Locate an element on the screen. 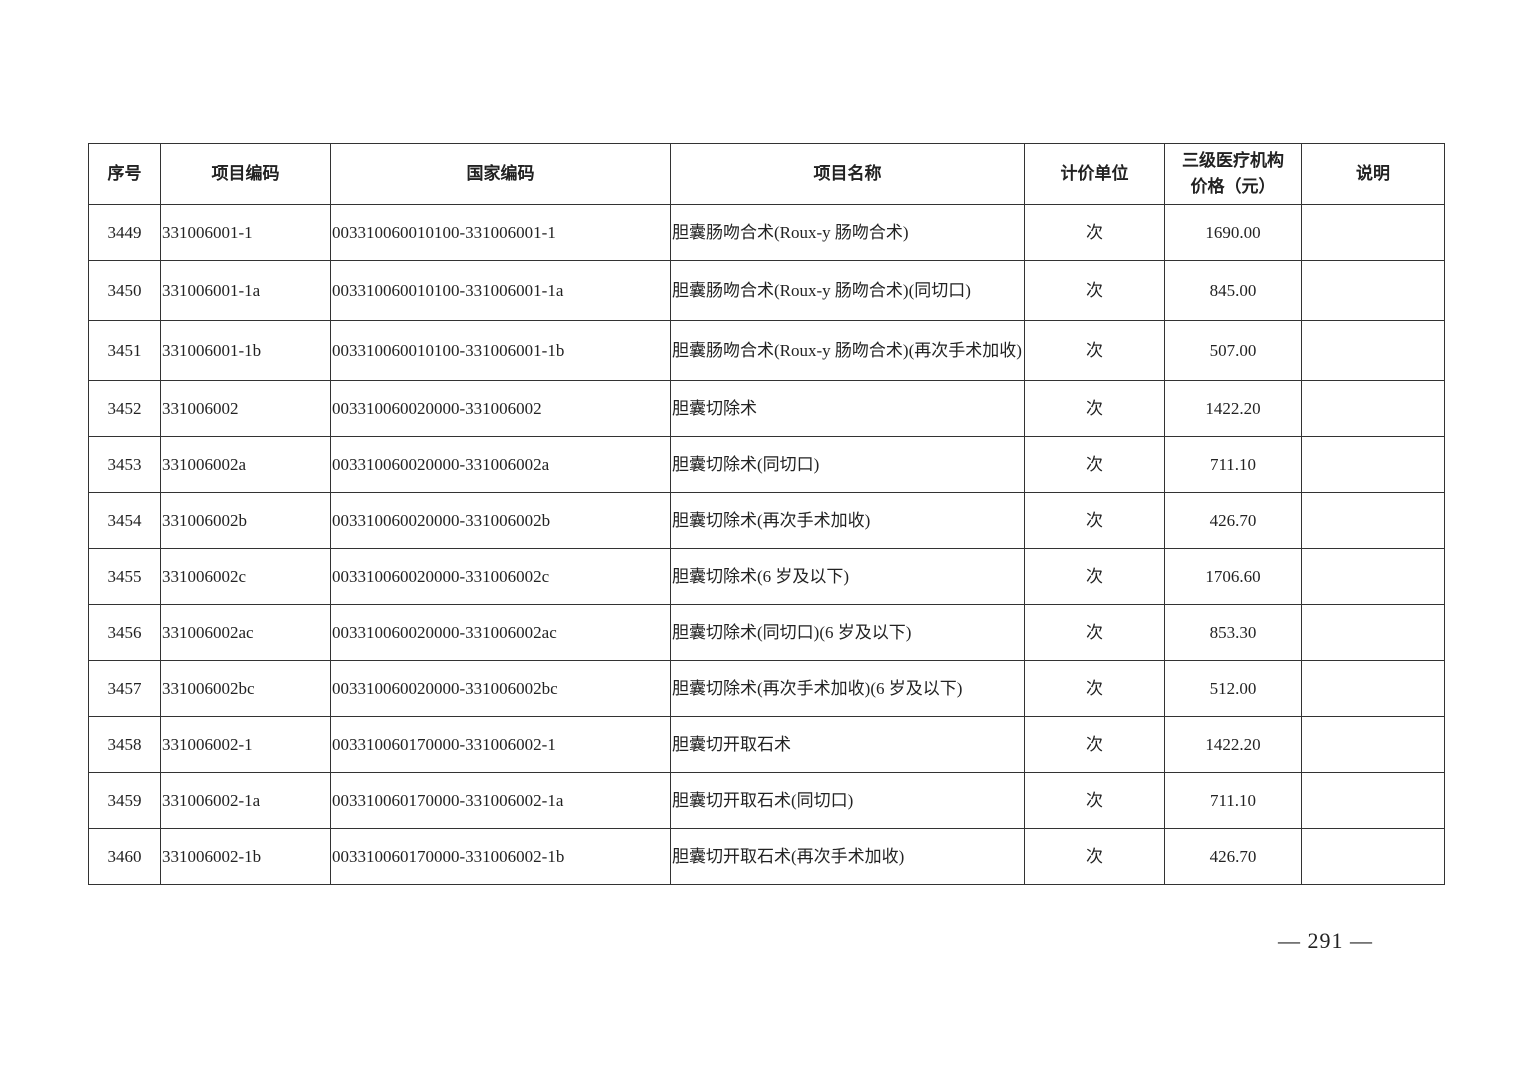 This screenshot has height=1074, width=1520. cell-no: 3449 is located at coordinates (124, 232).